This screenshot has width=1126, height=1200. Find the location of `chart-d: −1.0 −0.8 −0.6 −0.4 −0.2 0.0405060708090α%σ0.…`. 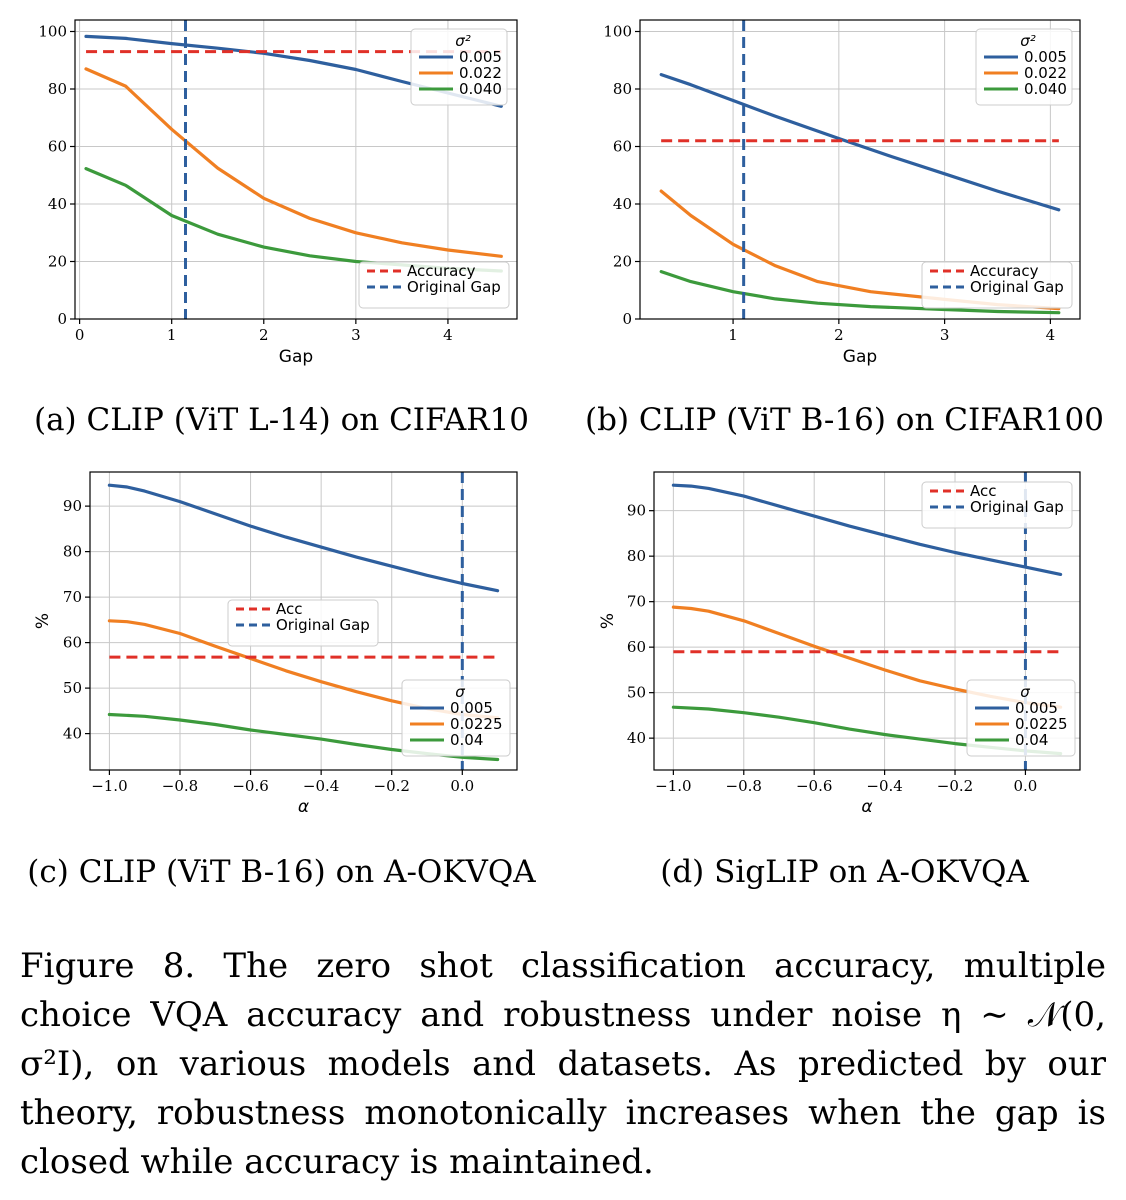

chart-d: −1.0 −0.8 −0.6 −0.4 −0.2 0.0405060708090α%σ0.… is located at coordinates (839, 644).